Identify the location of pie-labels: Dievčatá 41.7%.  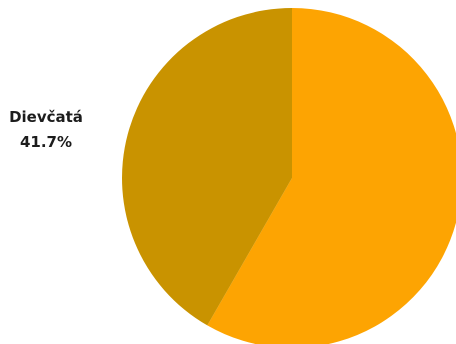
(46, 129).